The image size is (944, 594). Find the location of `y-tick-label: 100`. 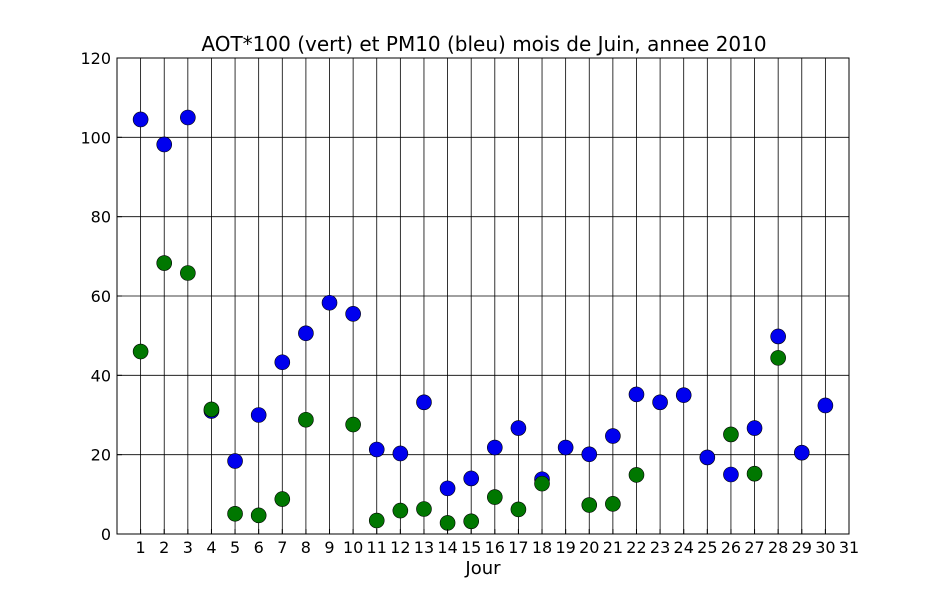

y-tick-label: 100 is located at coordinates (95, 137).